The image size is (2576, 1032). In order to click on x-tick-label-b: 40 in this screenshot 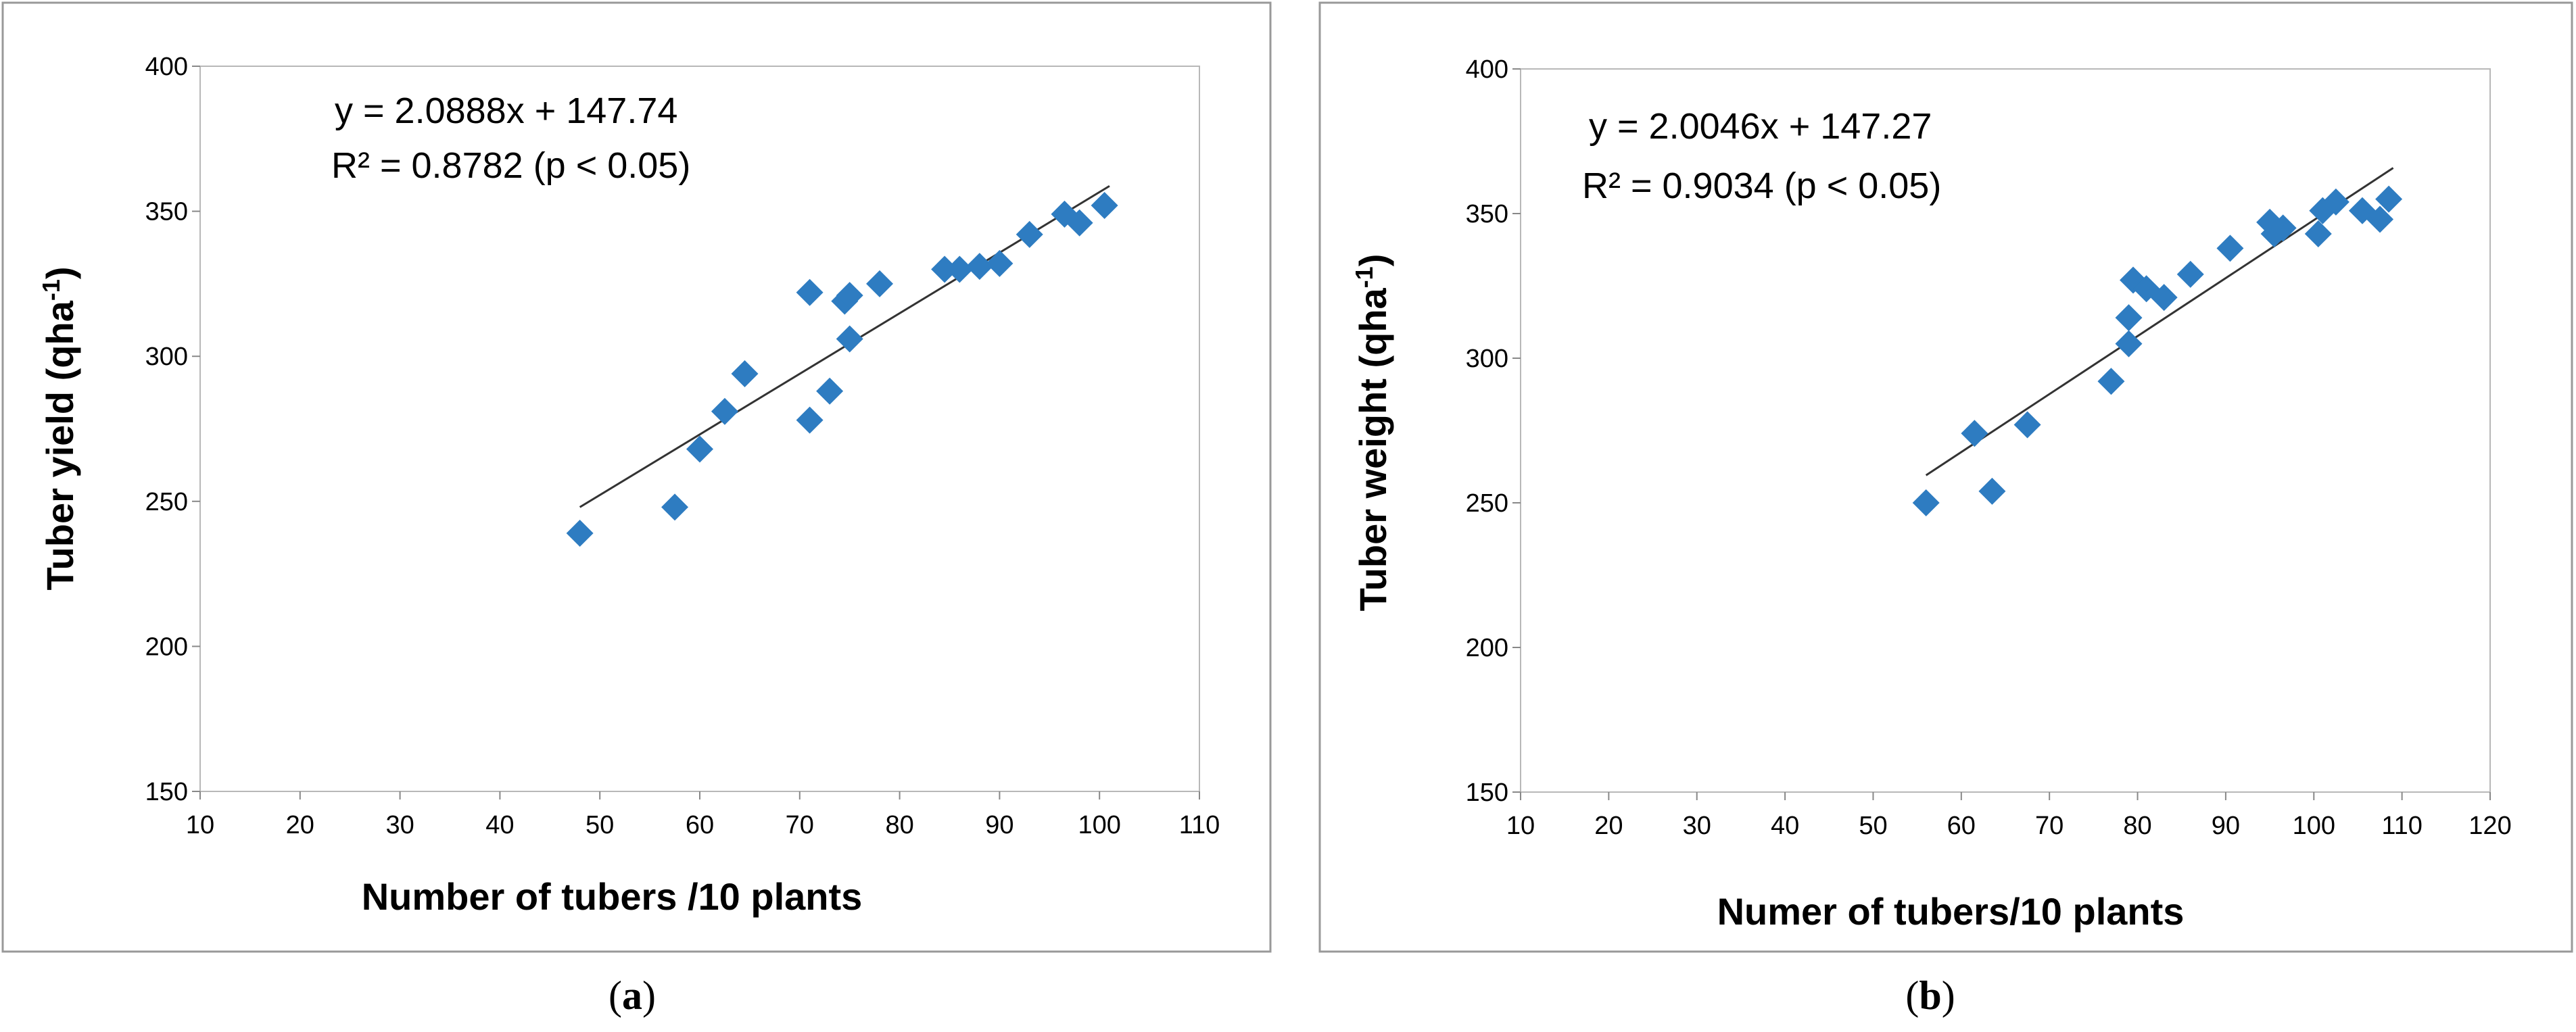, I will do `click(1785, 826)`.